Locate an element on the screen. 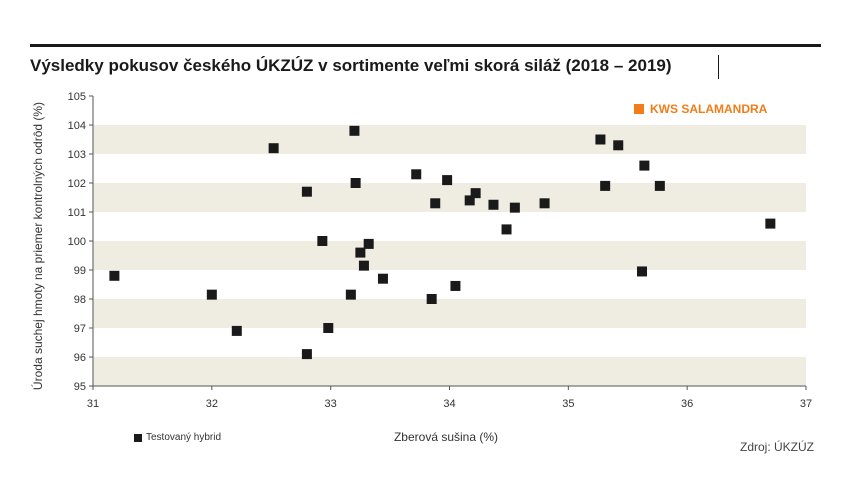  x-tick-labels: 31 32 33 34 35 36 37 is located at coordinates (449, 398).